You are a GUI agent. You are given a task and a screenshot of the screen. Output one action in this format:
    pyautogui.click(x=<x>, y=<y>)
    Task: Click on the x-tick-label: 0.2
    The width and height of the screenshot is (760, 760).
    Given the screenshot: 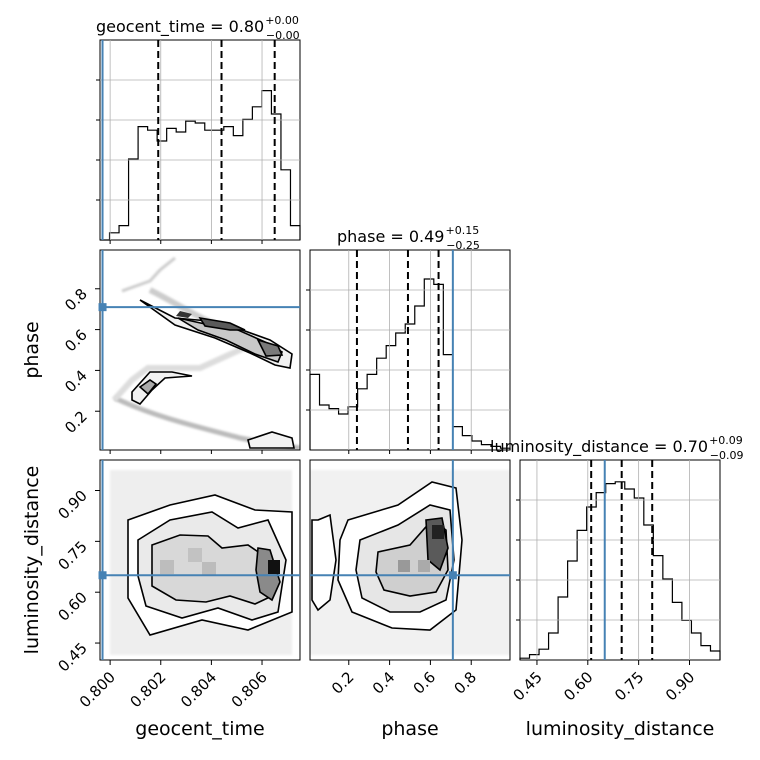 What is the action you would take?
    pyautogui.click(x=343, y=683)
    